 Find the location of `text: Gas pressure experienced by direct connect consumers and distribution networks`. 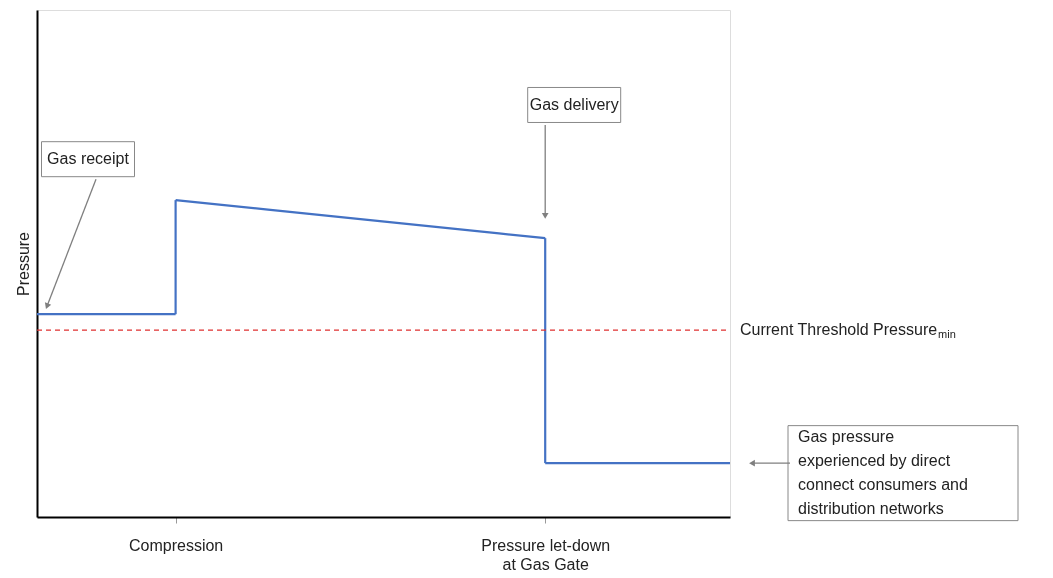

text: Gas pressure experienced by direct connect consumers and distribution networks is located at coordinates (883, 473).